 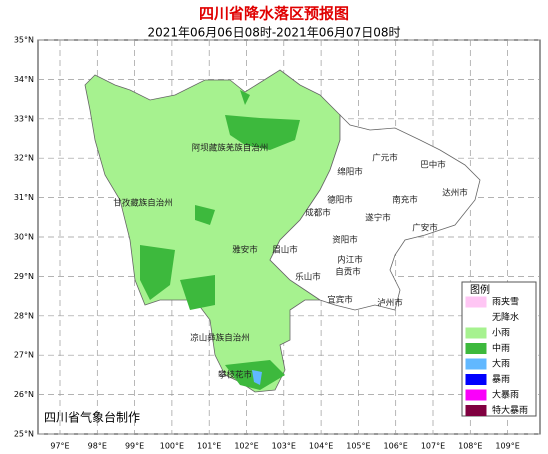 What do you see at coordinates (274, 14) in the screenshot?
I see `title: 四川省降水落区预报图` at bounding box center [274, 14].